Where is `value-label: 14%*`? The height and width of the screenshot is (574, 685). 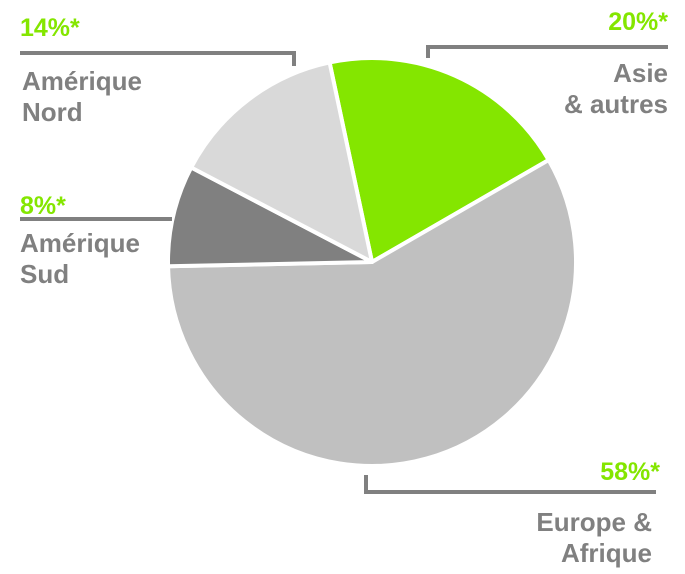 value-label: 14%* is located at coordinates (50, 28).